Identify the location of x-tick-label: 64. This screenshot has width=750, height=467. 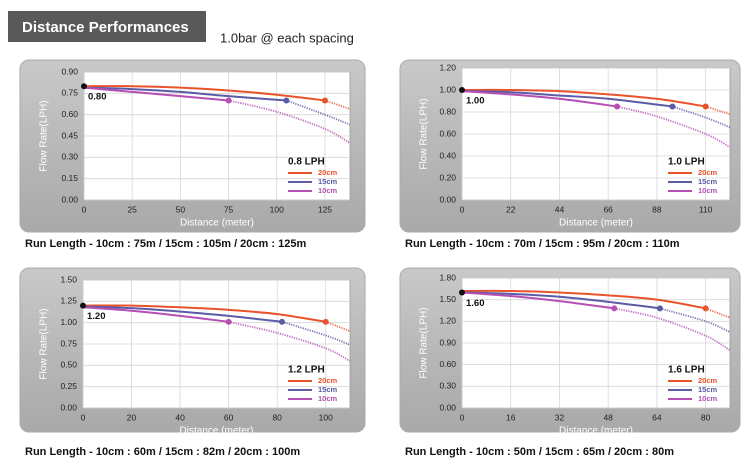
(657, 417).